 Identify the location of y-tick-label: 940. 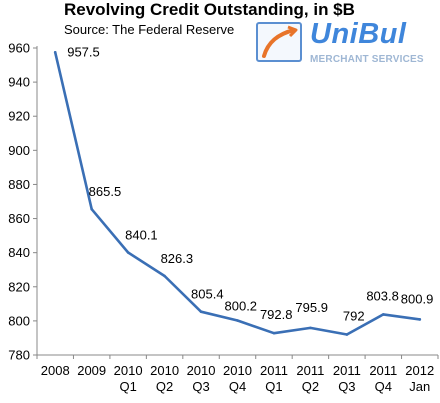
(19, 82).